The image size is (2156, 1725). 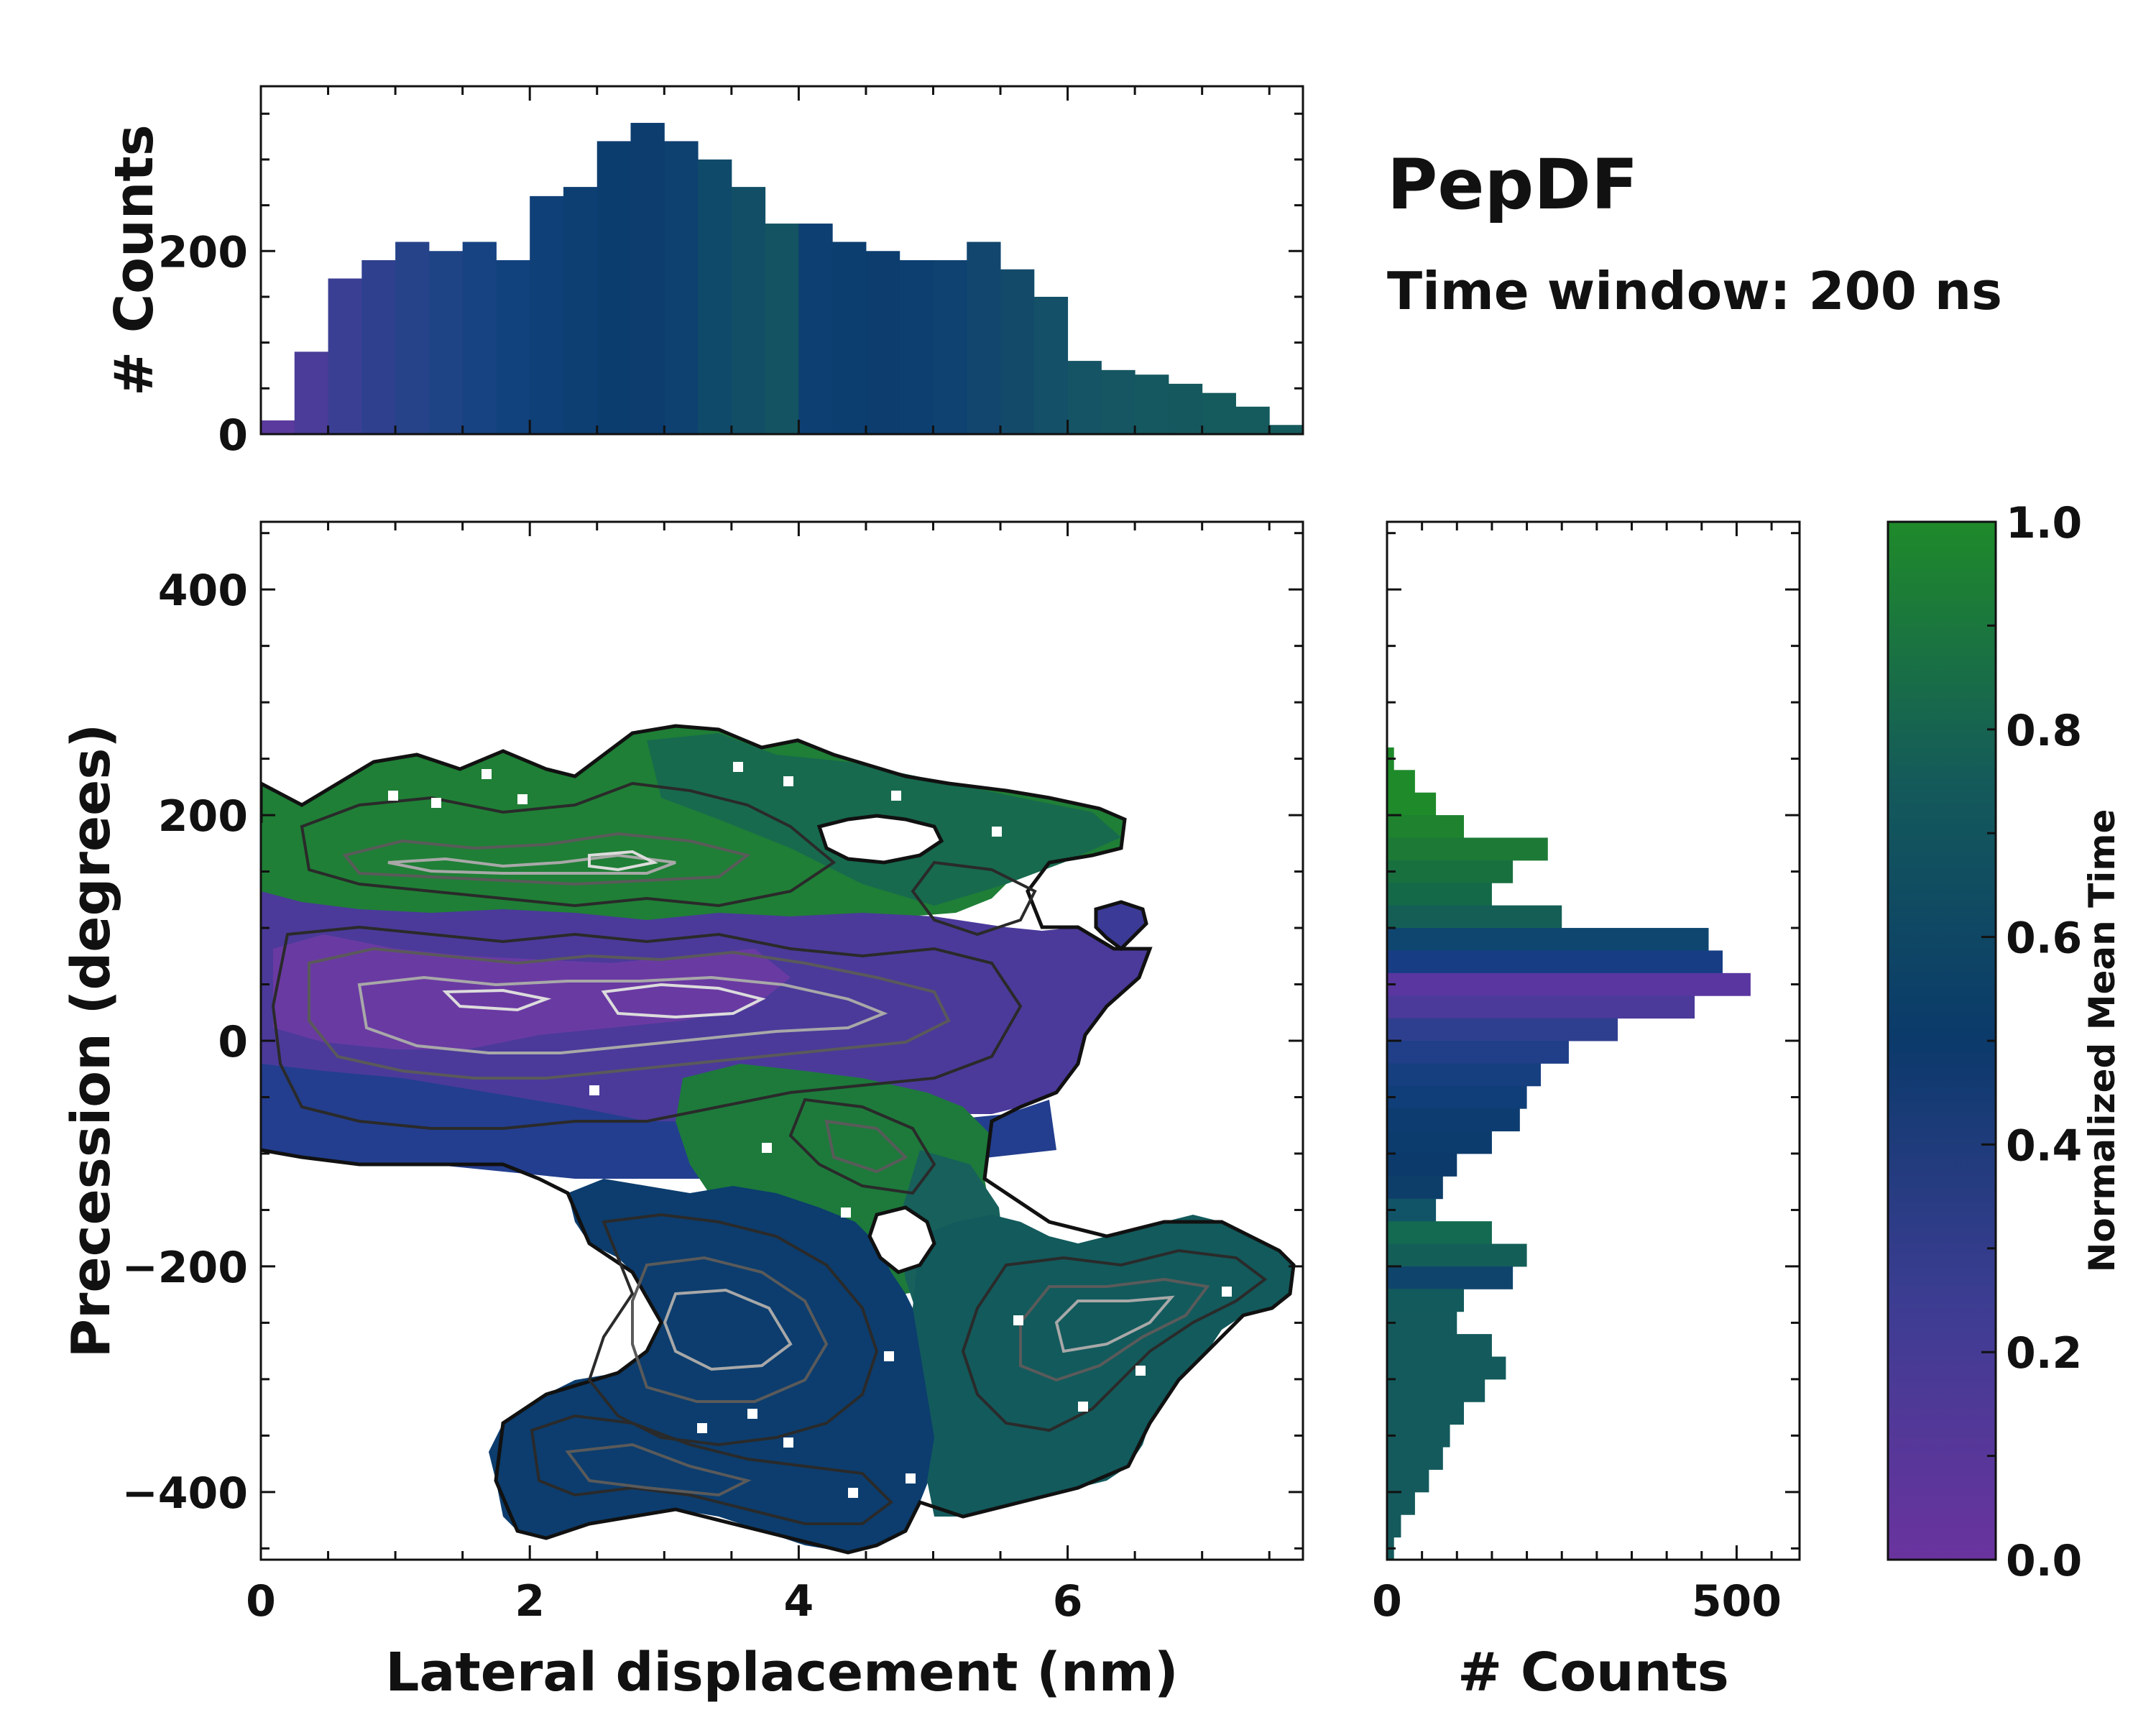 I want to click on main-xlabel: Lateral displacement (nm), so click(x=781, y=1672).